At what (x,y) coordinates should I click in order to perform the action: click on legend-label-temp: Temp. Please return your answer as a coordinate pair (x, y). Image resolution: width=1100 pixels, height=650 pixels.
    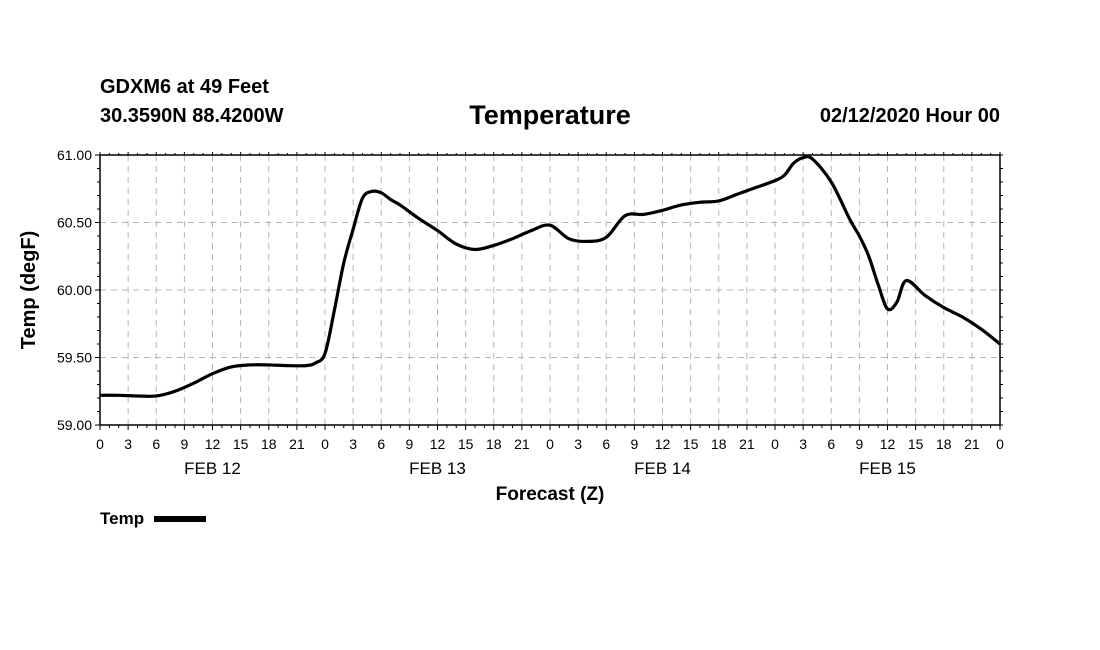
    Looking at the image, I should click on (122, 518).